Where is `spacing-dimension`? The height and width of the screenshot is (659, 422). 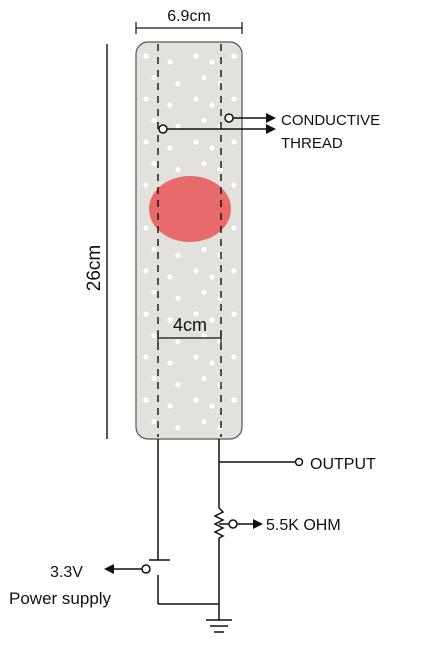
spacing-dimension is located at coordinates (189, 338).